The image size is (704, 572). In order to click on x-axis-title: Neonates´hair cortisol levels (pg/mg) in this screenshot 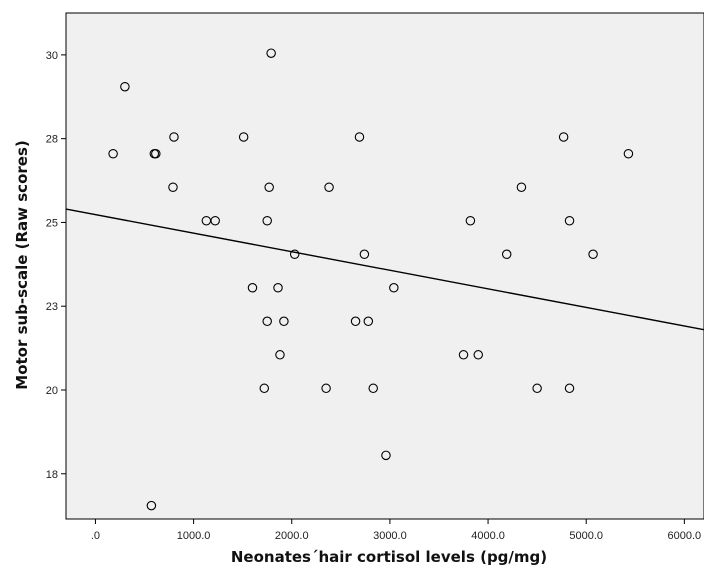, I will do `click(389, 557)`.